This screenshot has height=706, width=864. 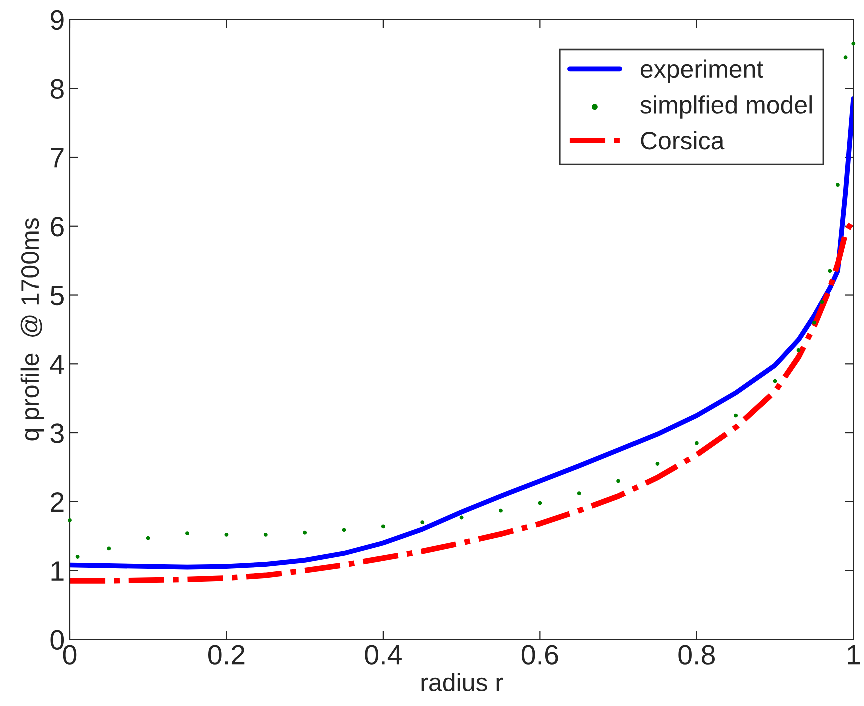 What do you see at coordinates (540, 655) in the screenshot?
I see `x-tick-label: 0.6` at bounding box center [540, 655].